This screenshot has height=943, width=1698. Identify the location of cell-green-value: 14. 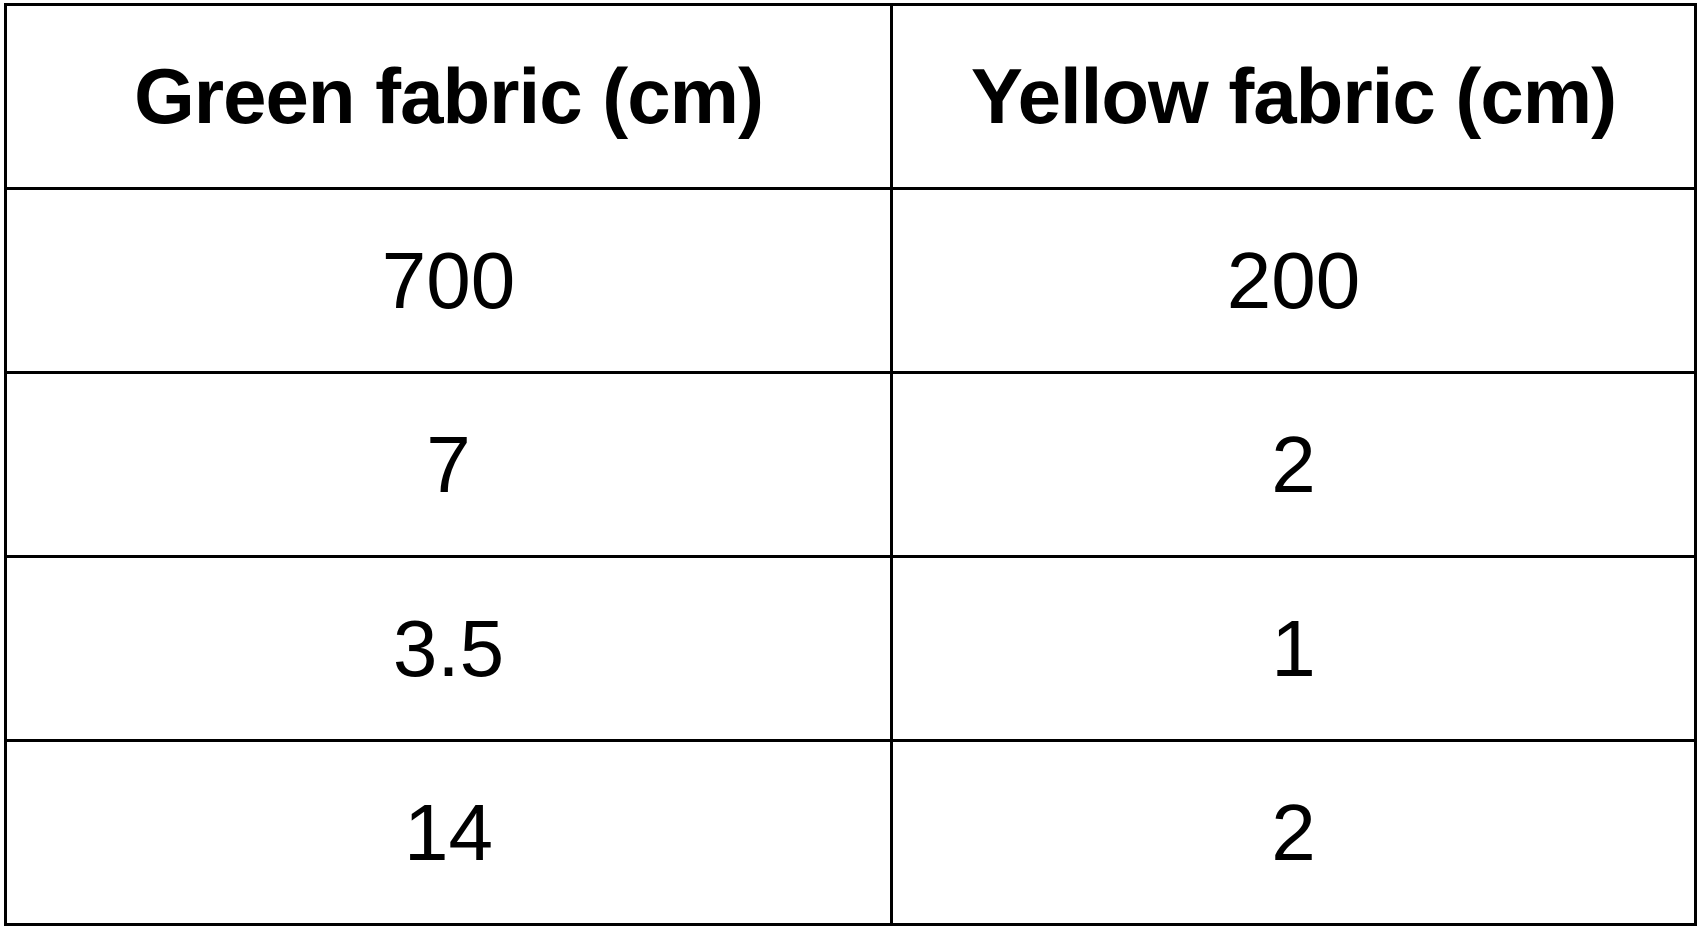
(448, 832).